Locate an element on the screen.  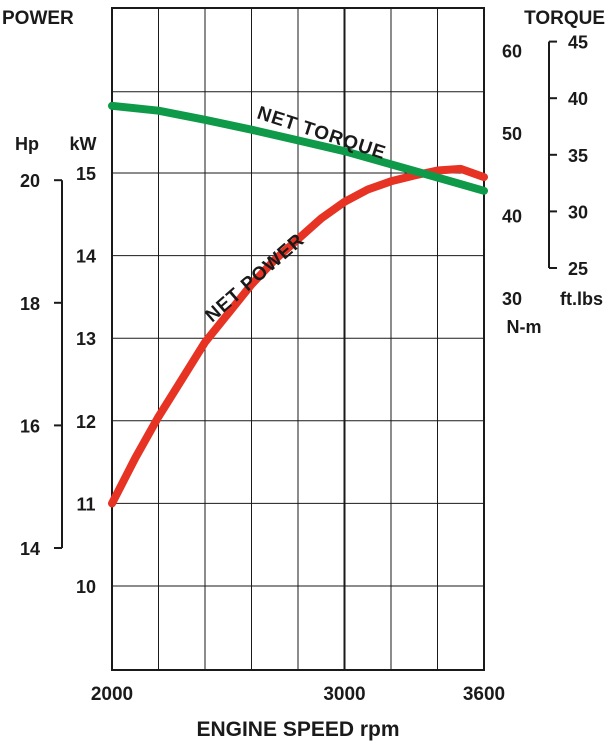
net-torque-line is located at coordinates (298, 148).